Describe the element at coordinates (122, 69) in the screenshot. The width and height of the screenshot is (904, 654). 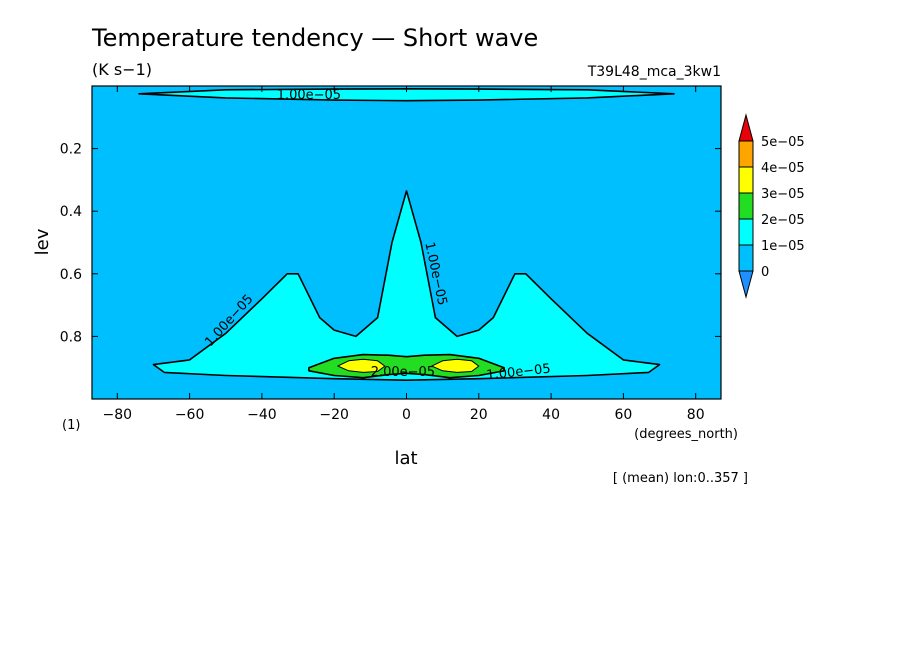
I see `units-label: (K s−1)` at that location.